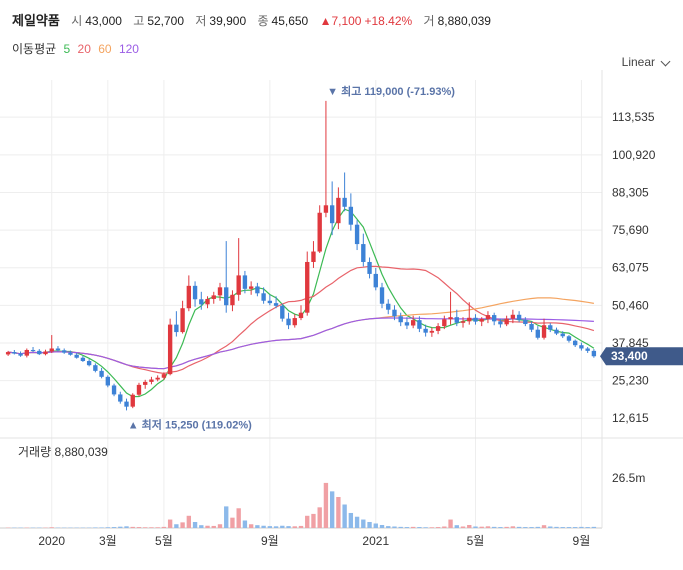  What do you see at coordinates (638, 62) in the screenshot?
I see `scale-selector: Linear` at bounding box center [638, 62].